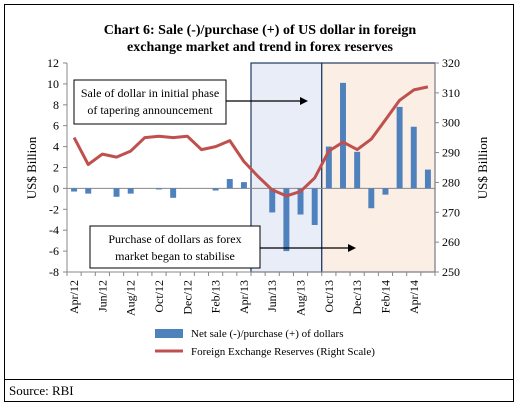 This screenshot has height=407, width=520. What do you see at coordinates (216, 296) in the screenshot?
I see `x-tick-label: Feb/13` at bounding box center [216, 296].